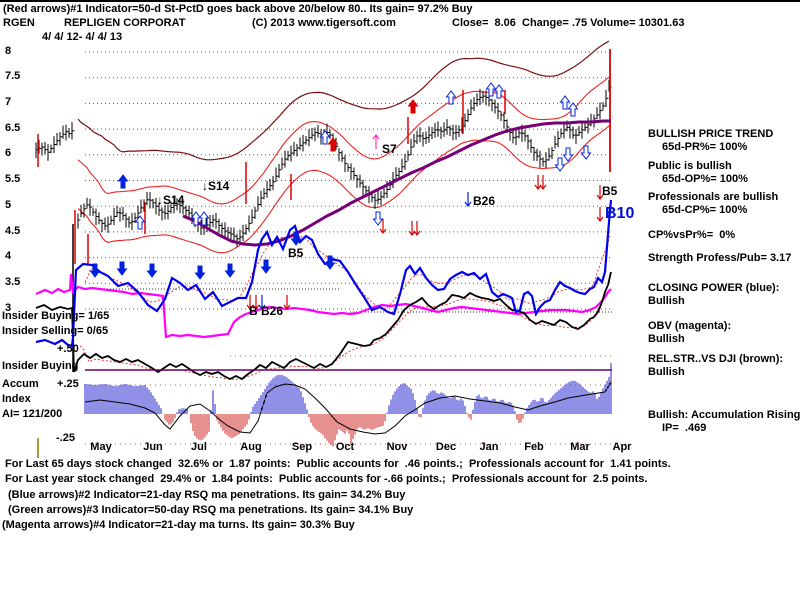 The width and height of the screenshot is (800, 602). Describe the element at coordinates (397, 447) in the screenshot. I see `month-nov: Nov` at that location.